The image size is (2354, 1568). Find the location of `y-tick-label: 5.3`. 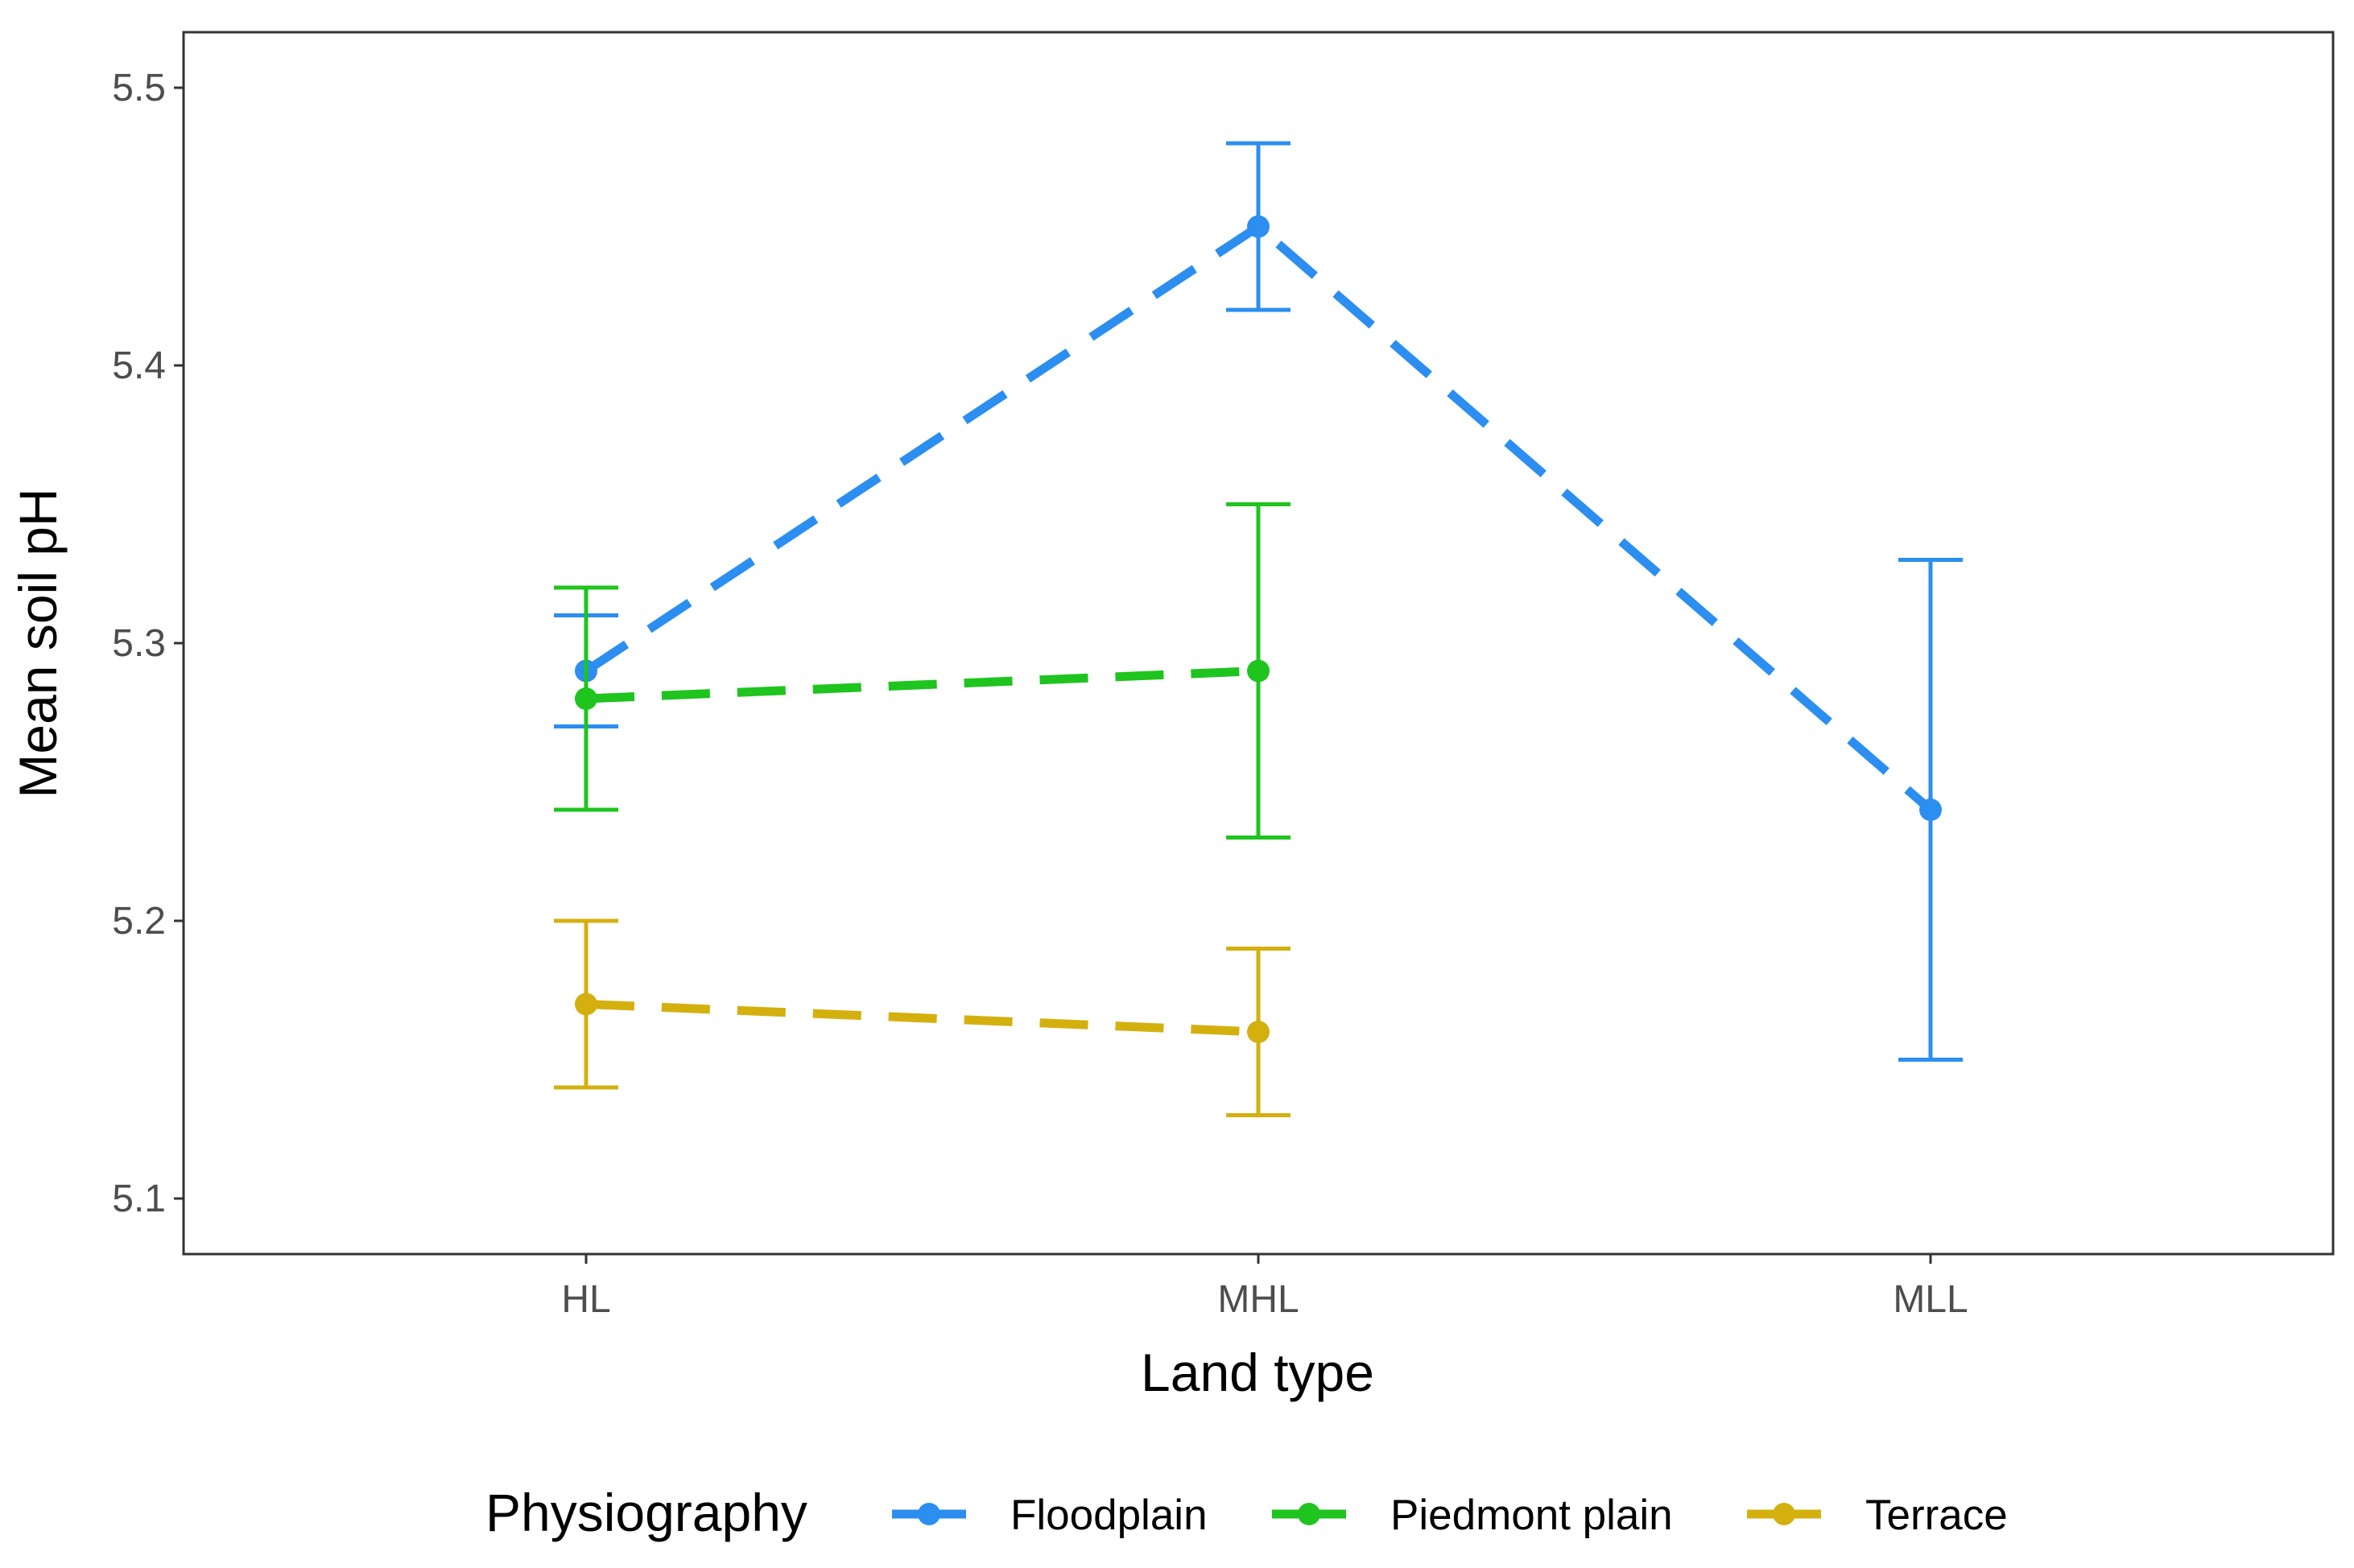

y-tick-label: 5.3 is located at coordinates (139, 644).